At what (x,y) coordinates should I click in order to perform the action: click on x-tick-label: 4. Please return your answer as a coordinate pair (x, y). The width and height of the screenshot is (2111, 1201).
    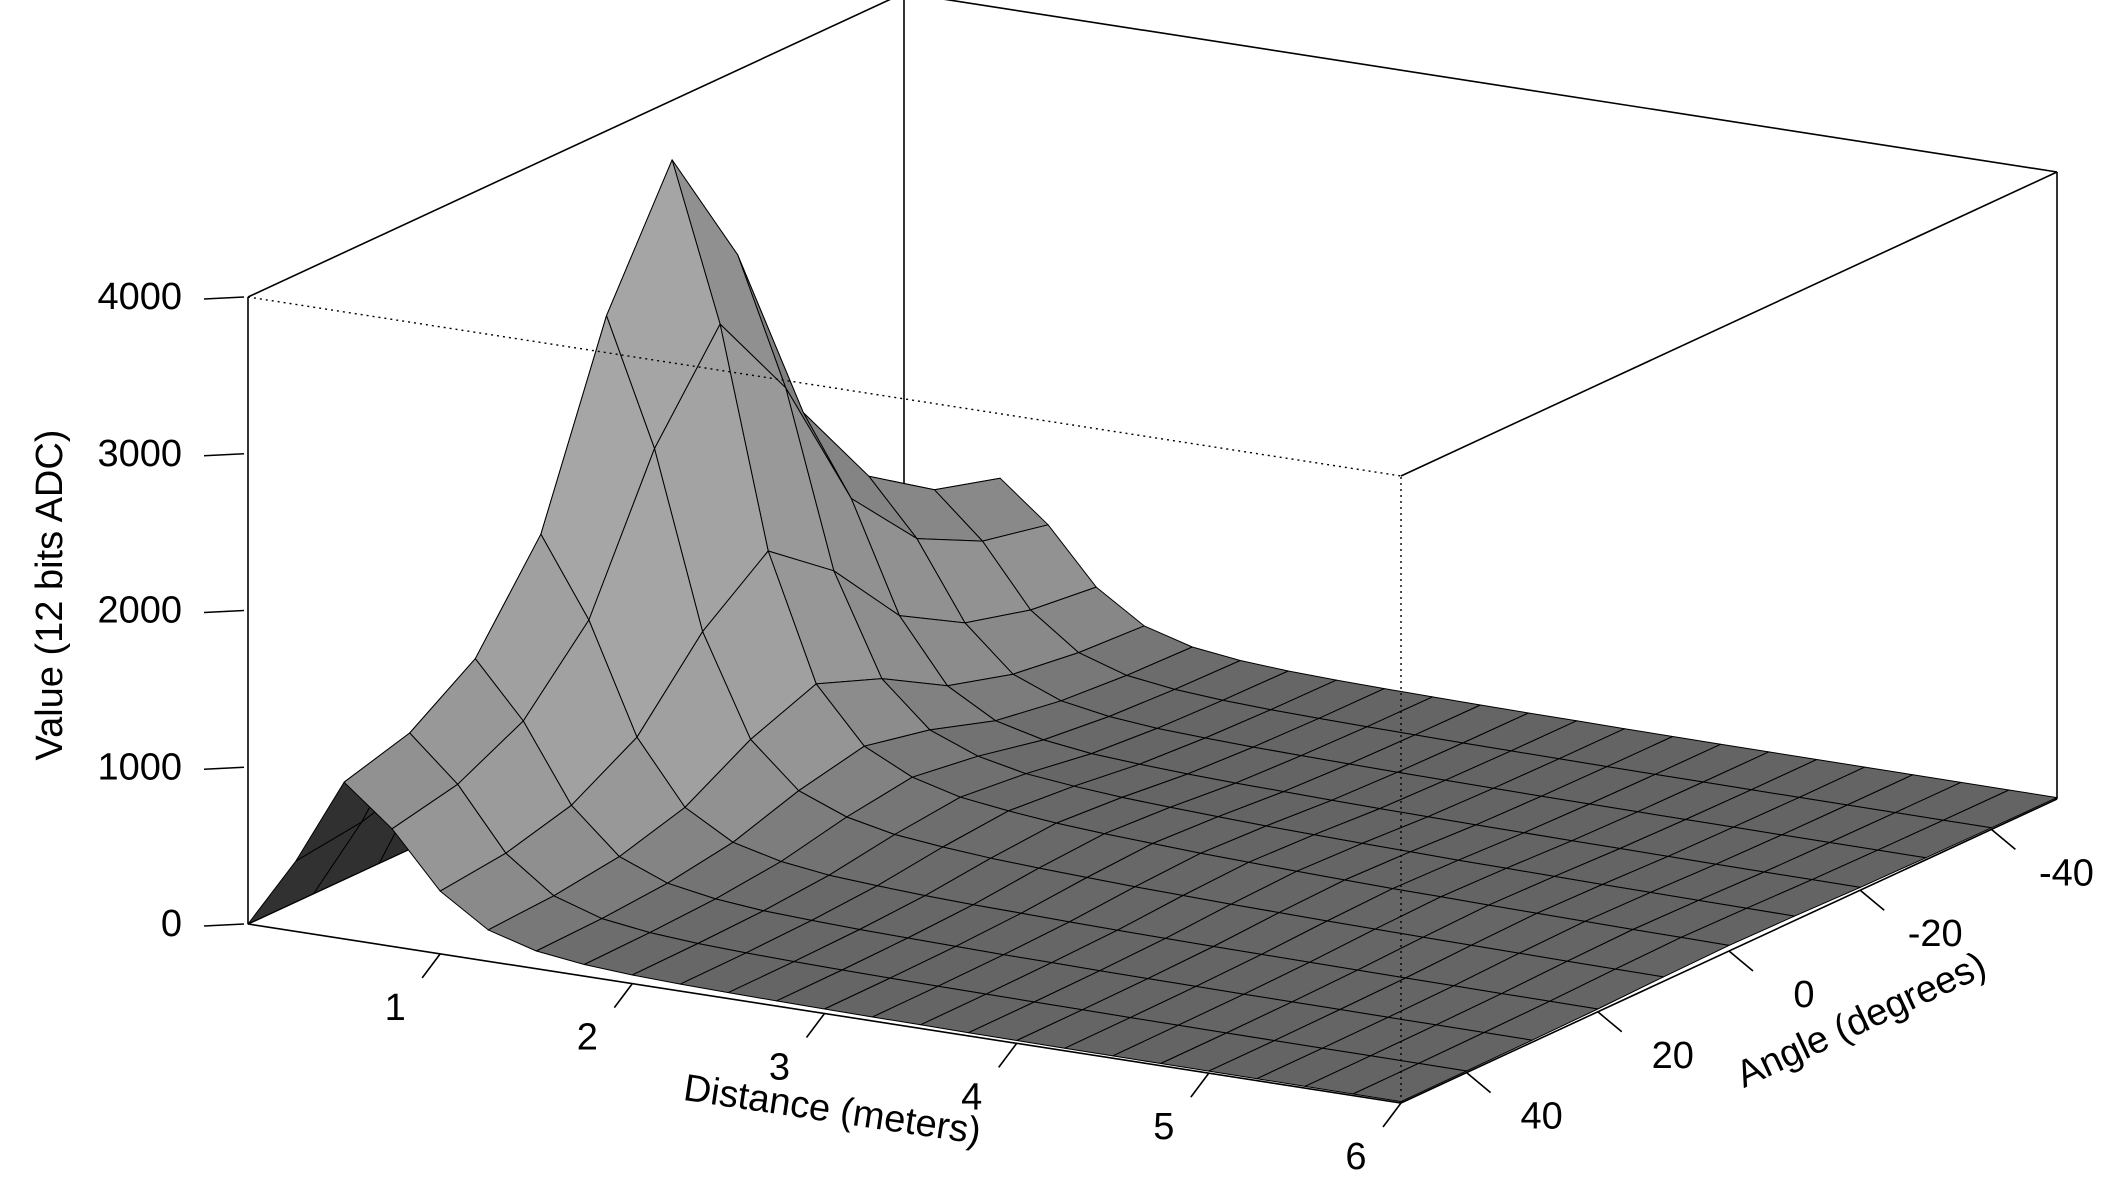
    Looking at the image, I should click on (971, 1097).